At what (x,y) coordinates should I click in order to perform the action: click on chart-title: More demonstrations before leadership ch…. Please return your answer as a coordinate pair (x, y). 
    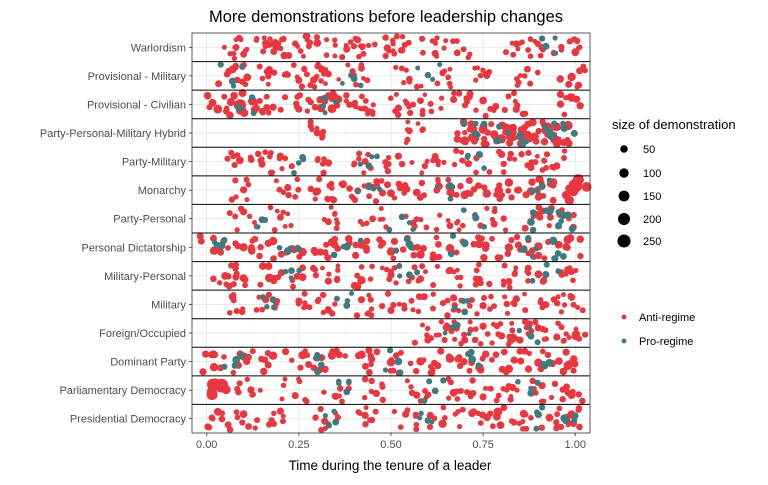
    Looking at the image, I should click on (386, 17).